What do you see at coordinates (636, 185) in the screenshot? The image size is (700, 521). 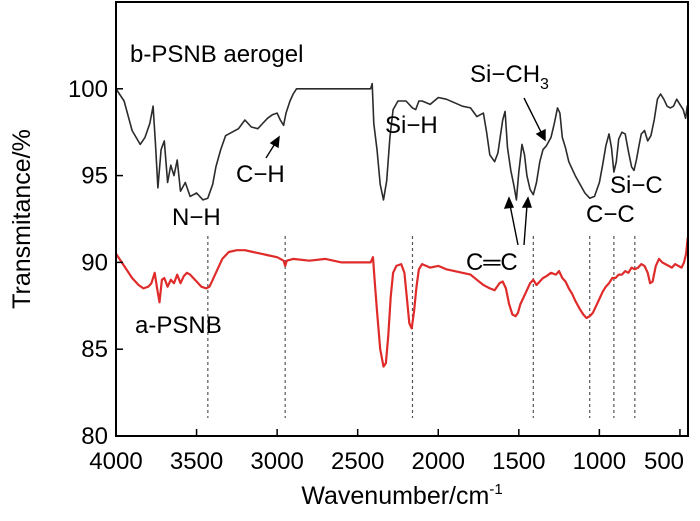 I see `annotation-sic: Si−C` at bounding box center [636, 185].